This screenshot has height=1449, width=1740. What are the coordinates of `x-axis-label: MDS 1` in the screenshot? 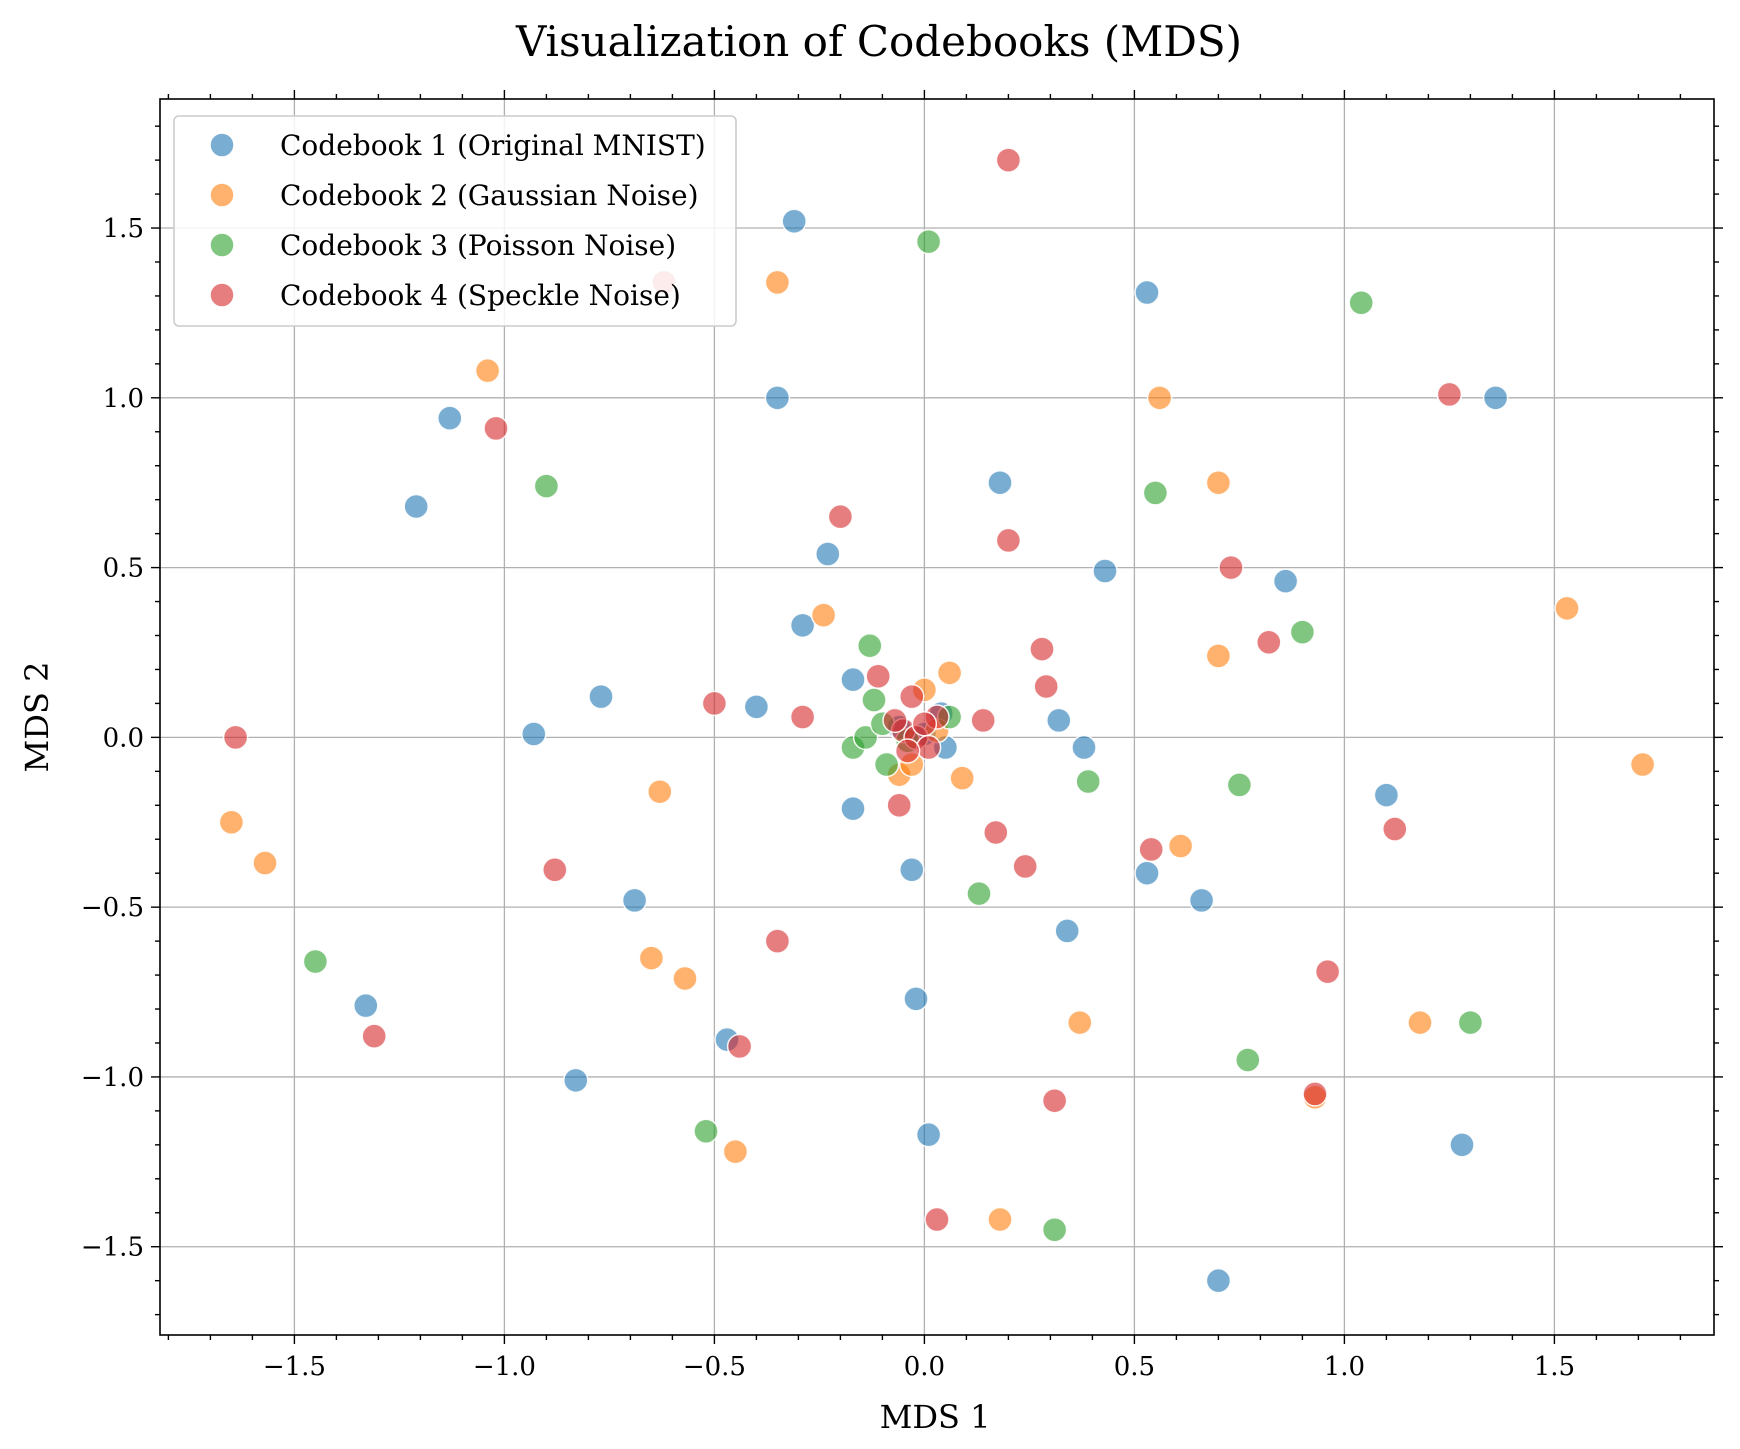 It's located at (935, 1417).